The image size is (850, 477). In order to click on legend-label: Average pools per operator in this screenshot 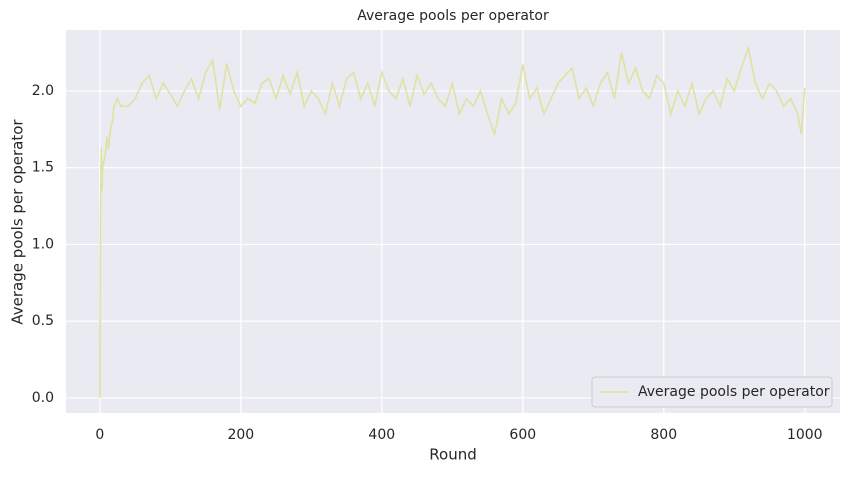, I will do `click(734, 392)`.